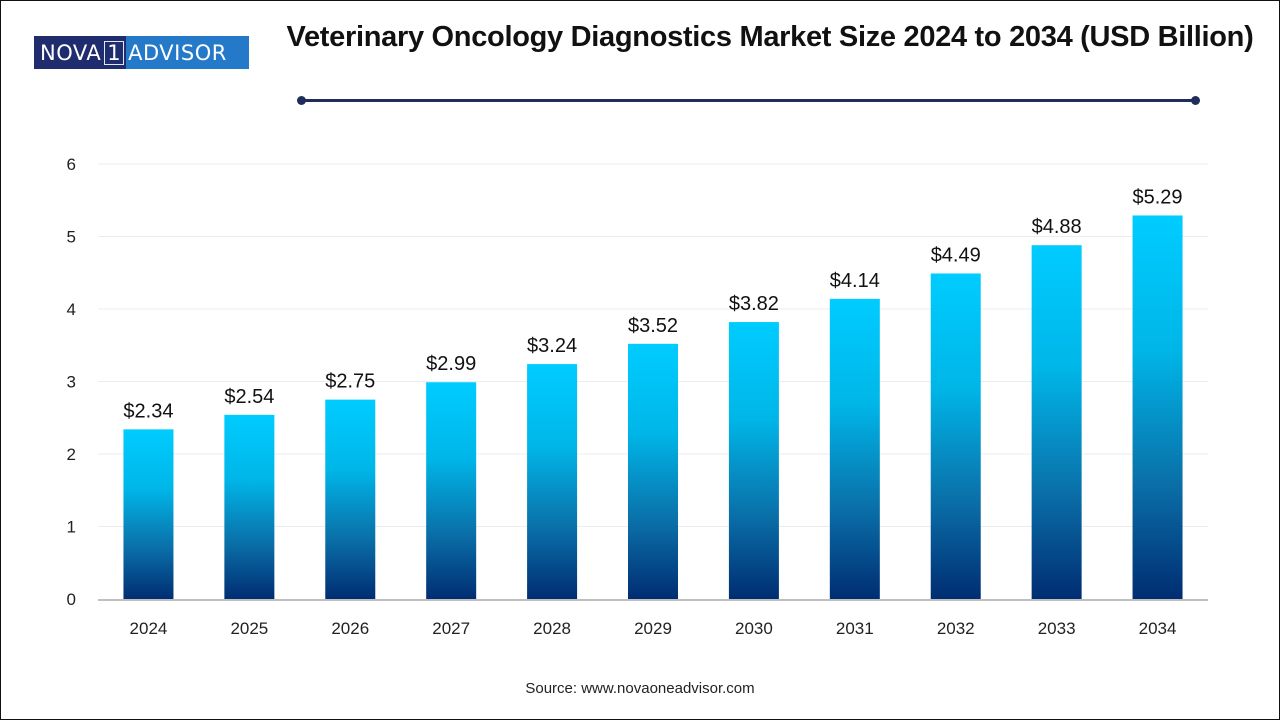 The width and height of the screenshot is (1280, 720). Describe the element at coordinates (1057, 628) in the screenshot. I see `x-tick-label: 2033` at that location.